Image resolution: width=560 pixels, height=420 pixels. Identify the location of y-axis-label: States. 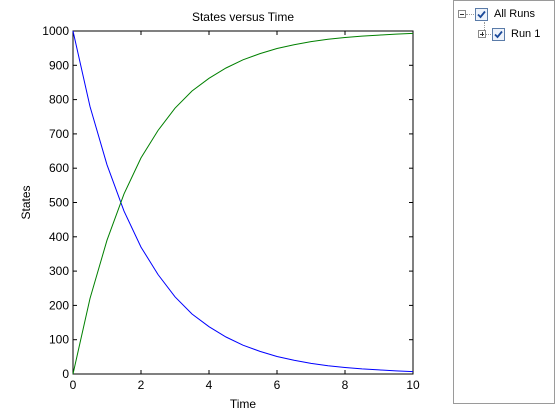
(26, 202).